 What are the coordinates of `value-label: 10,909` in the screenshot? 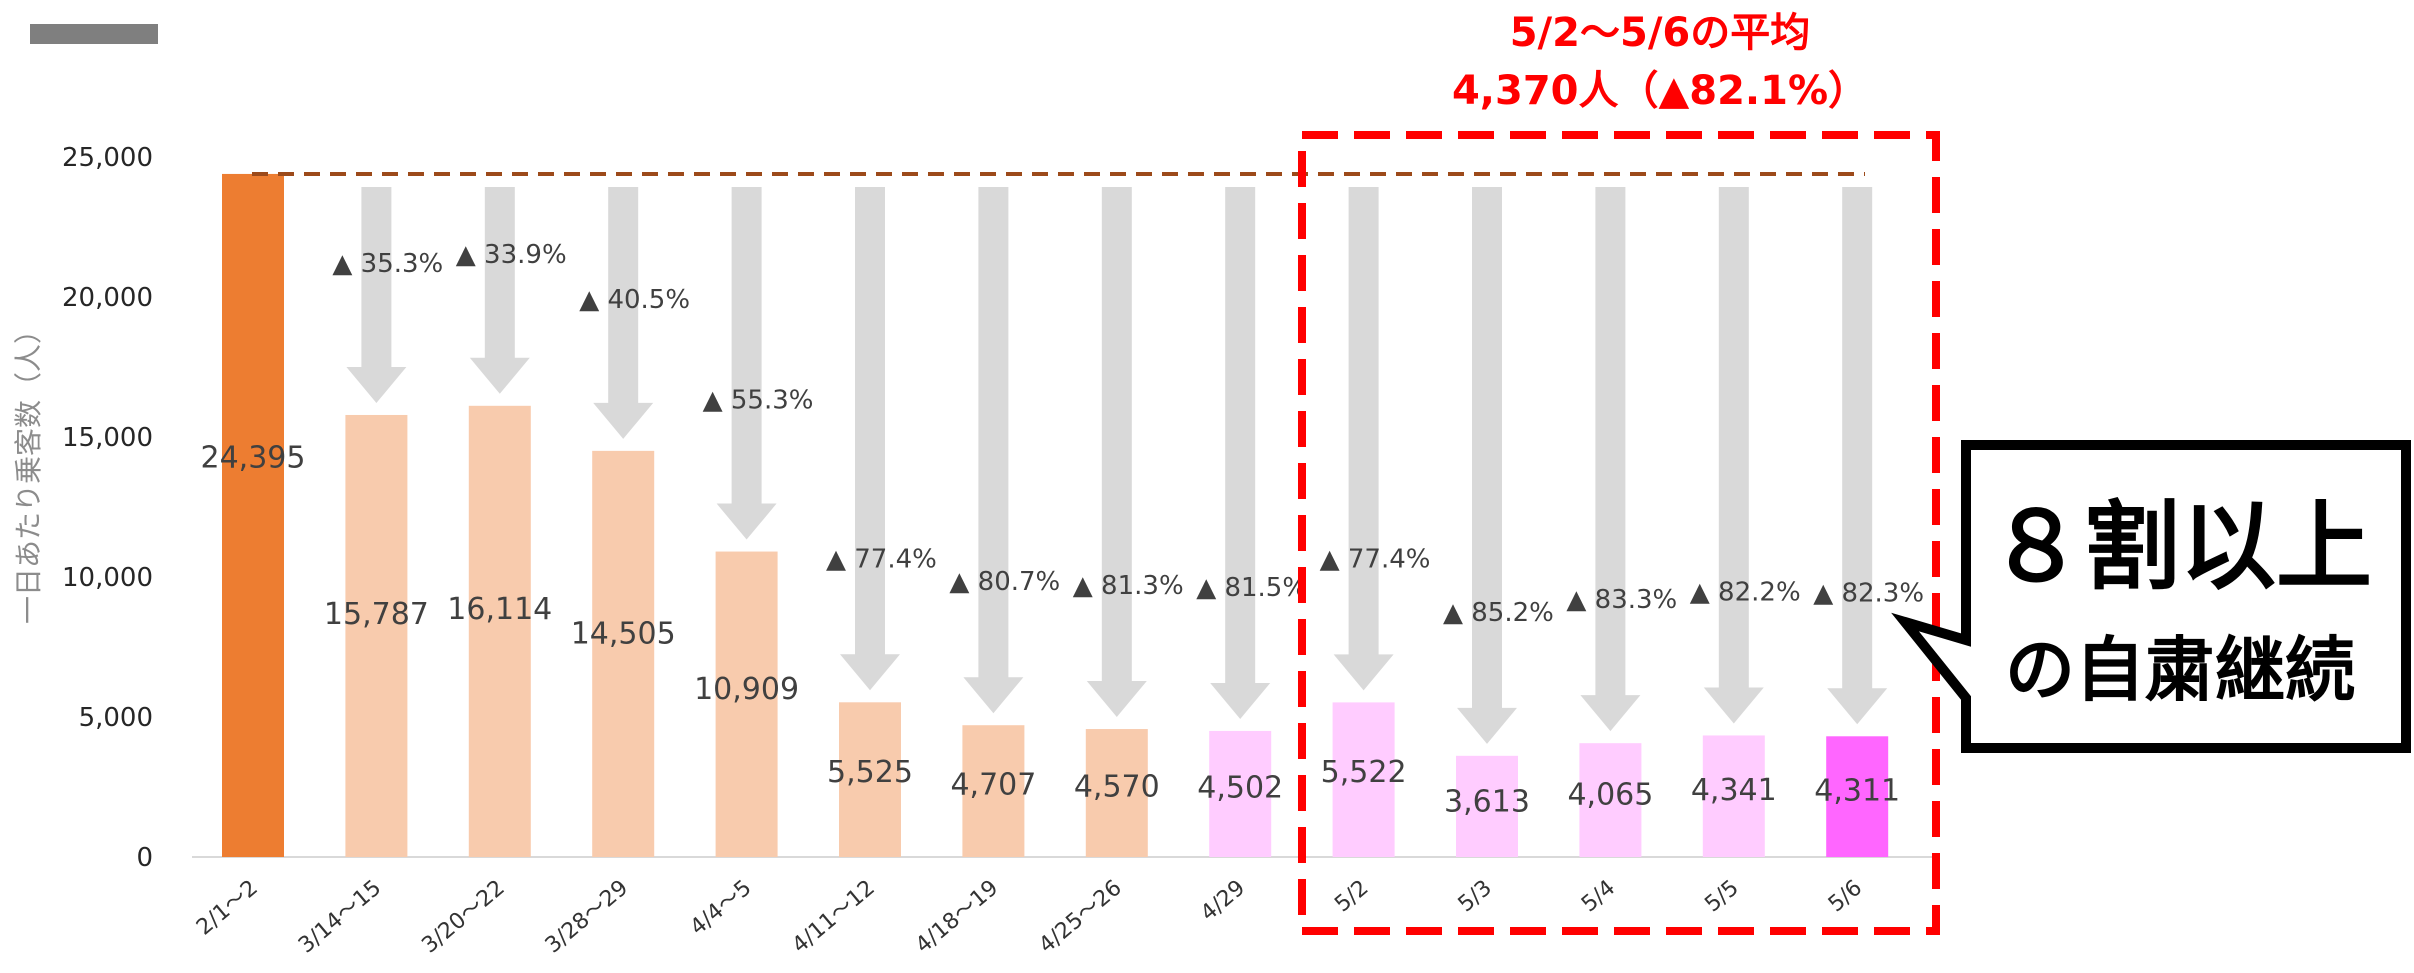 It's located at (746, 689).